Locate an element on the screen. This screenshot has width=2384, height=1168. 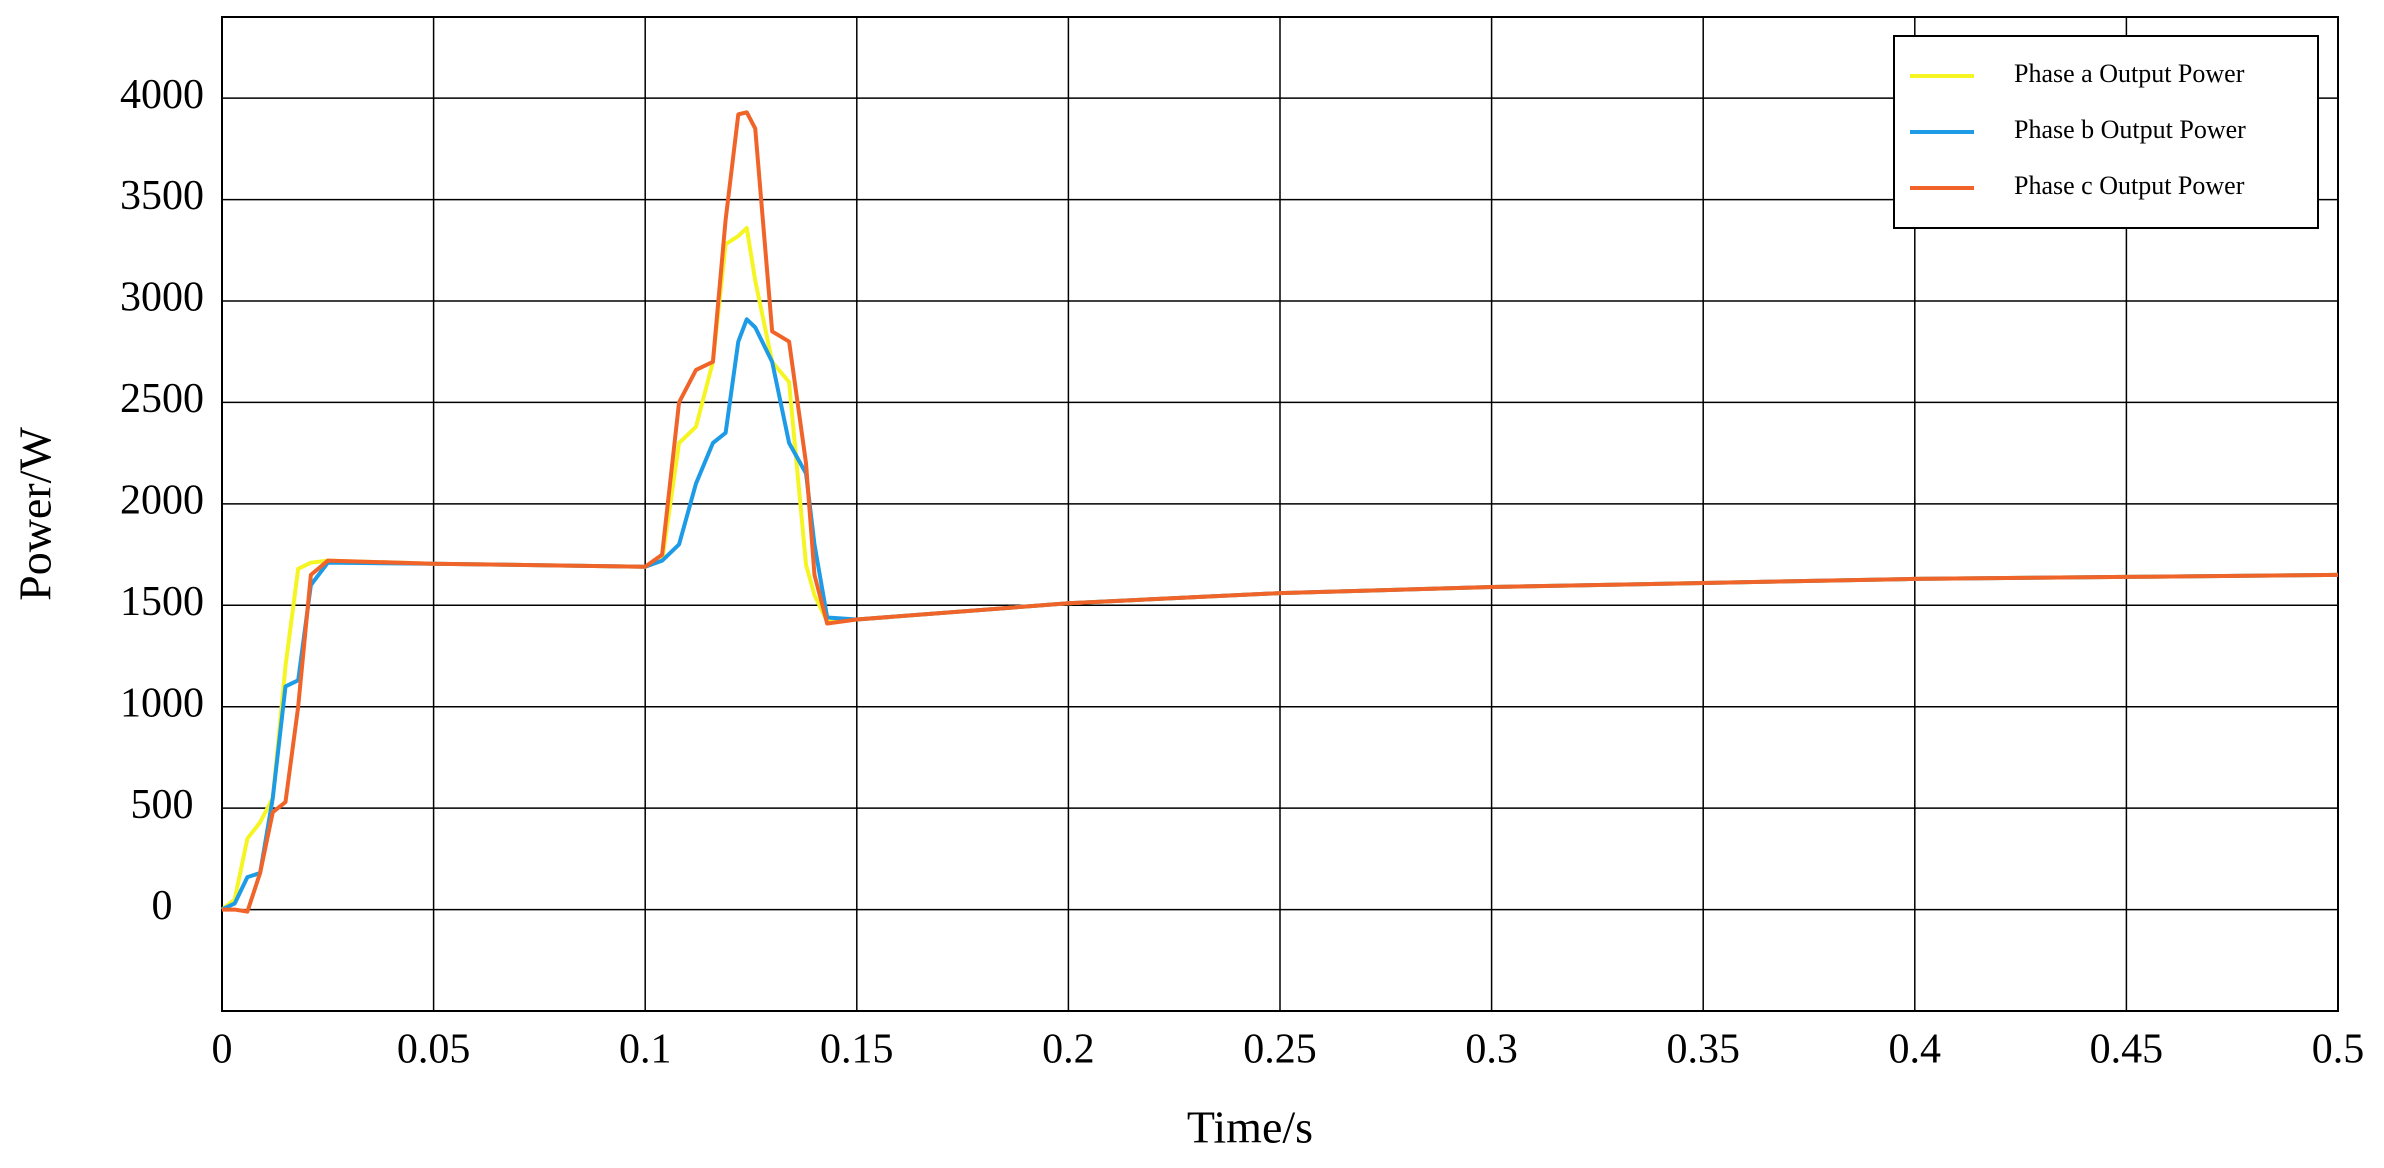
legend-label: Phase c Output Power is located at coordinates (2129, 185).